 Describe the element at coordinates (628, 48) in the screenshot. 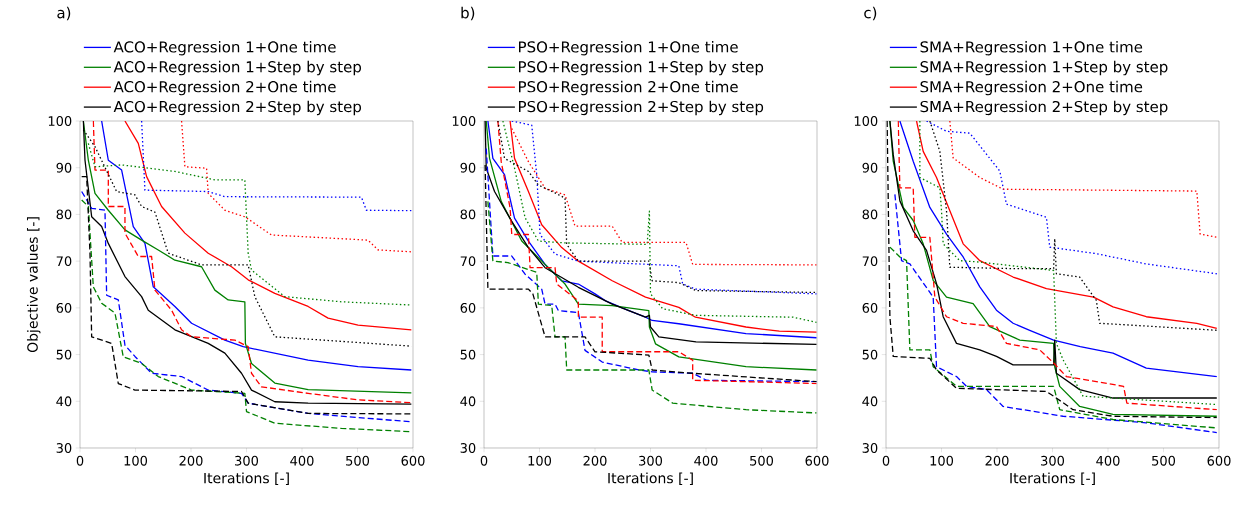

I see `legend-label: PSO+Regression 1+One time` at that location.